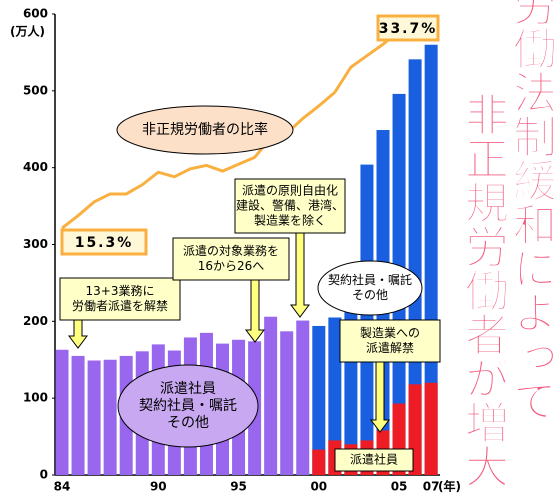  I want to click on y-unit: (万人), so click(27, 31).